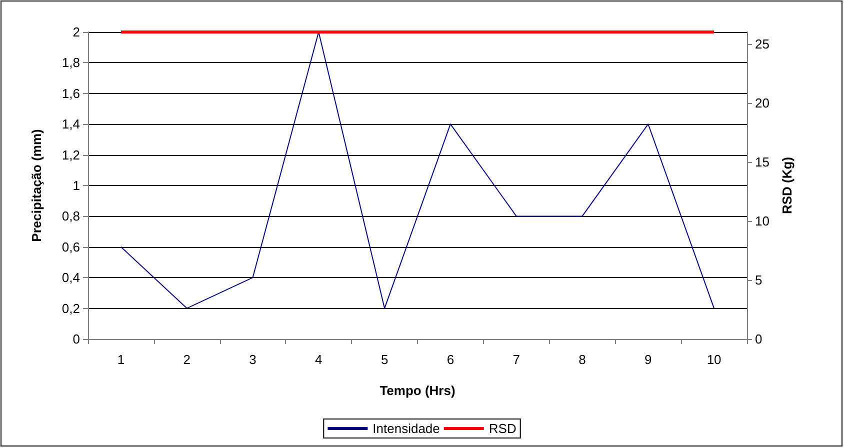 The height and width of the screenshot is (448, 844). Describe the element at coordinates (714, 359) in the screenshot. I see `x-tick-label: 10` at that location.